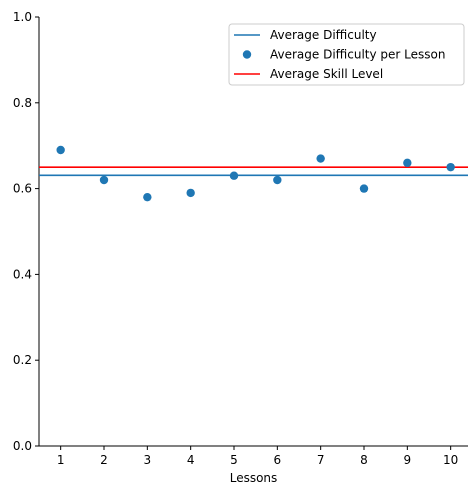  Describe the element at coordinates (408, 460) in the screenshot. I see `x-tick-label: 9` at that location.